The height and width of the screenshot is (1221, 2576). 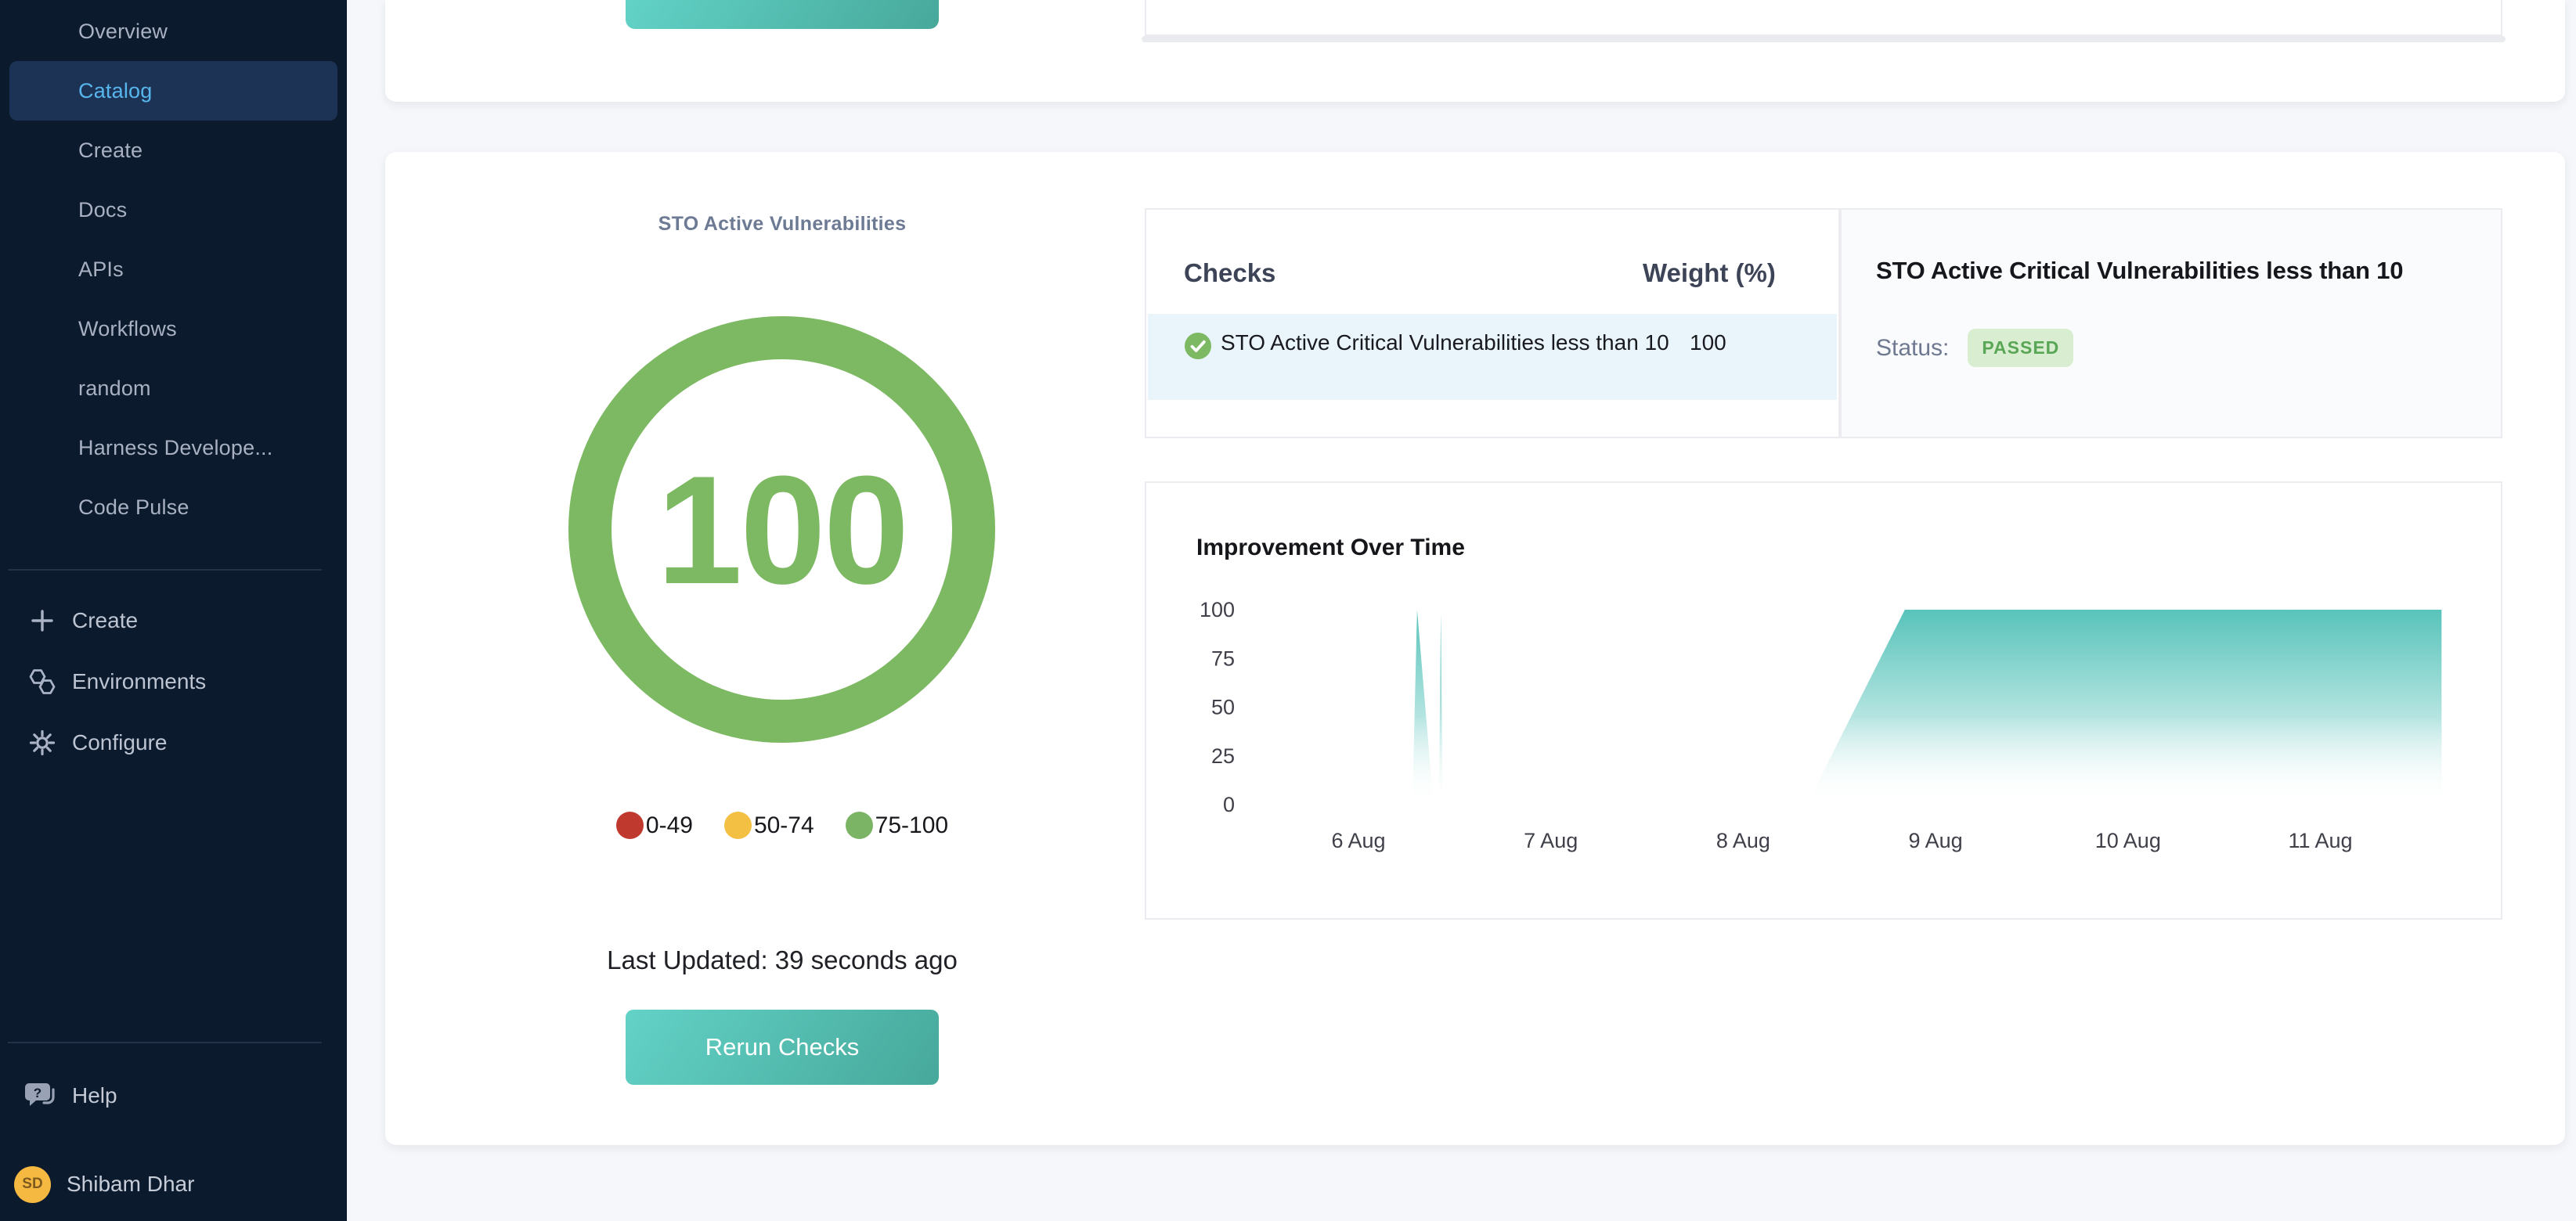 I want to click on sidebar-action-environments: Environments, so click(x=173, y=681).